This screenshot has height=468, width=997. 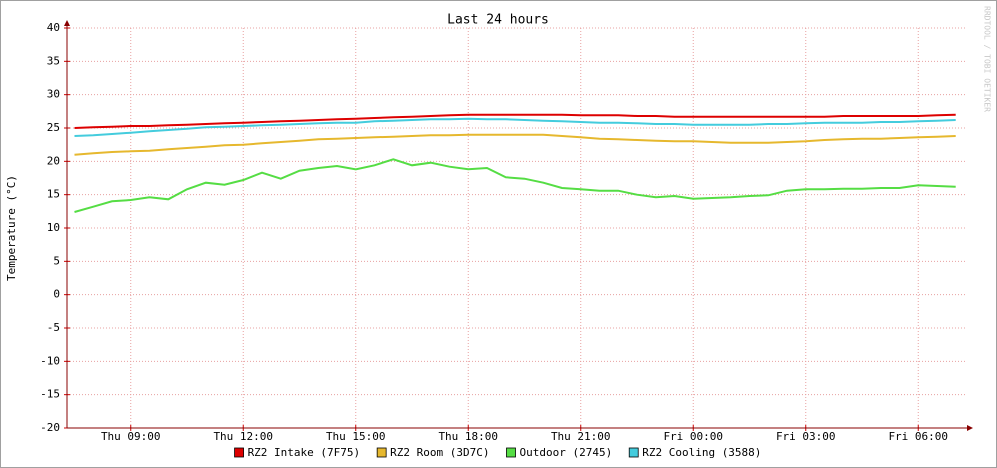 What do you see at coordinates (356, 436) in the screenshot?
I see `x-tick-label: Thu 15:00` at bounding box center [356, 436].